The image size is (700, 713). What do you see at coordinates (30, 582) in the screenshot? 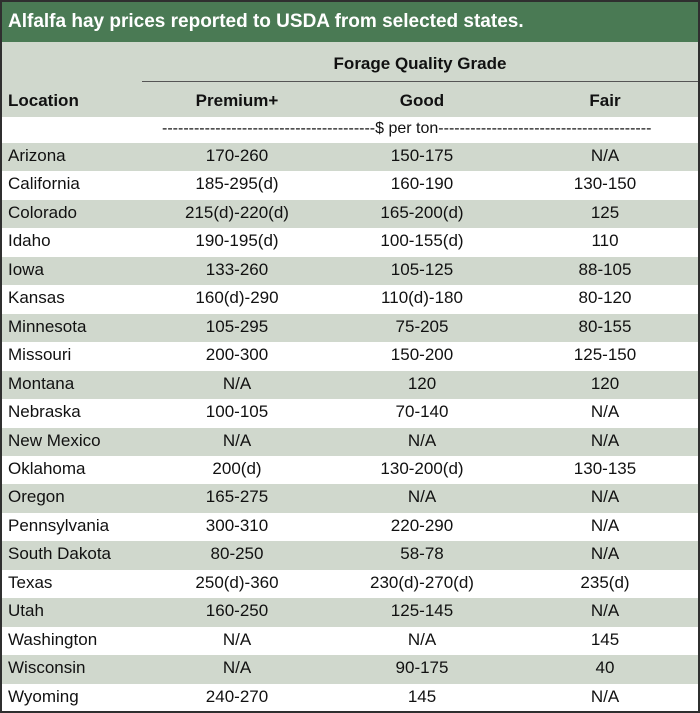
I see `cell-location: Texas` at bounding box center [30, 582].